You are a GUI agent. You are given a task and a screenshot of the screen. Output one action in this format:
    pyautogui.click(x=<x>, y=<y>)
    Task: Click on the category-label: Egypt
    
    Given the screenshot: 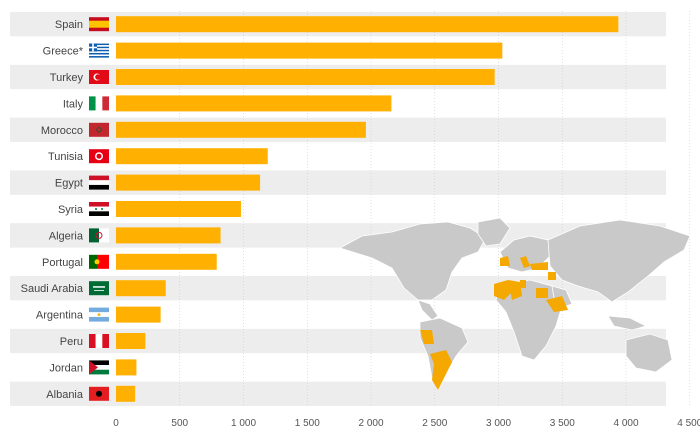 What is the action you would take?
    pyautogui.click(x=69, y=184)
    